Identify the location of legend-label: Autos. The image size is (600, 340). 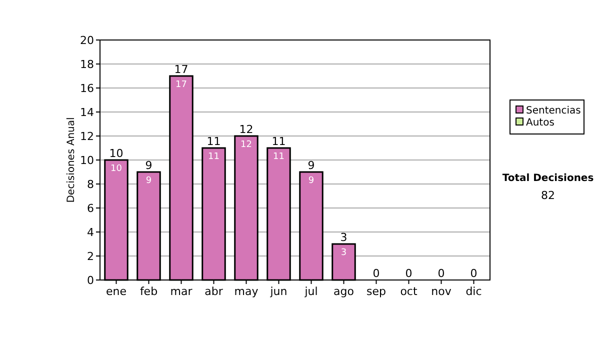
(540, 123).